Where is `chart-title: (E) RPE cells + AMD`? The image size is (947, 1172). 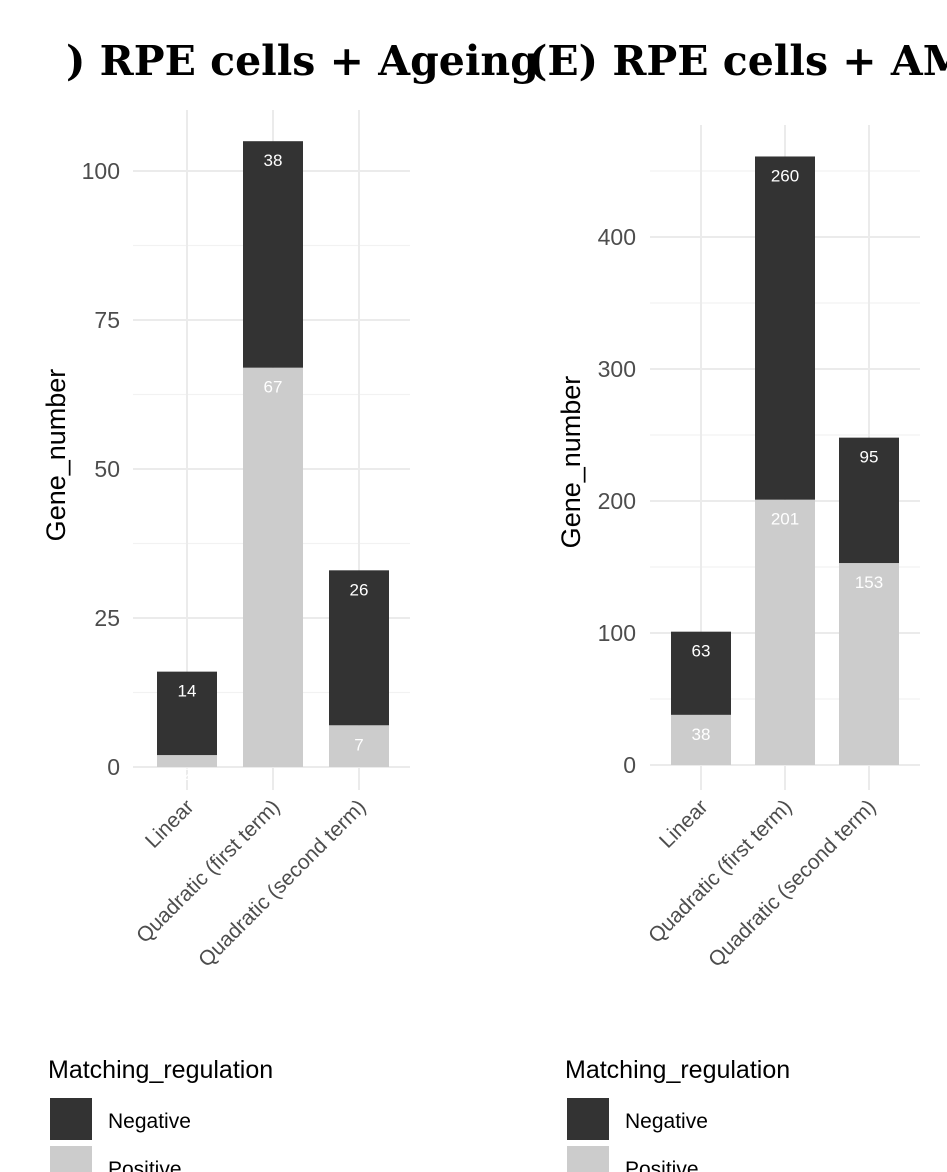 chart-title: (E) RPE cells + AMD is located at coordinates (737, 61).